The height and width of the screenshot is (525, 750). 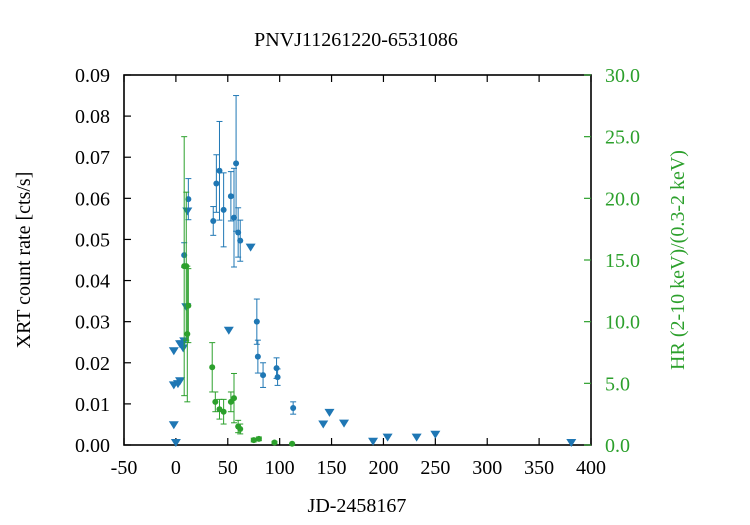 What do you see at coordinates (622, 323) in the screenshot?
I see `y2-tick-label: 10.0` at bounding box center [622, 323].